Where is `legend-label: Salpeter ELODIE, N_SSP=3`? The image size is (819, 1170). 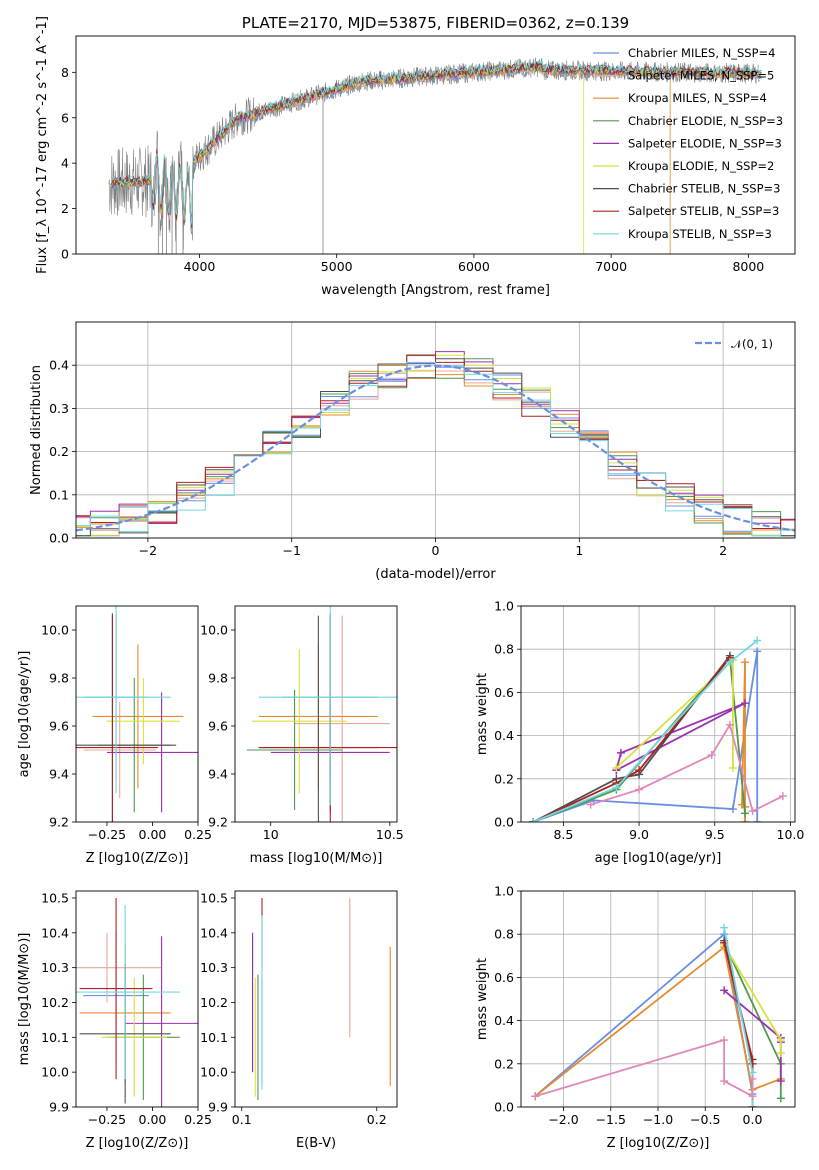
legend-label: Salpeter ELODIE, N_SSP=3 is located at coordinates (705, 143).